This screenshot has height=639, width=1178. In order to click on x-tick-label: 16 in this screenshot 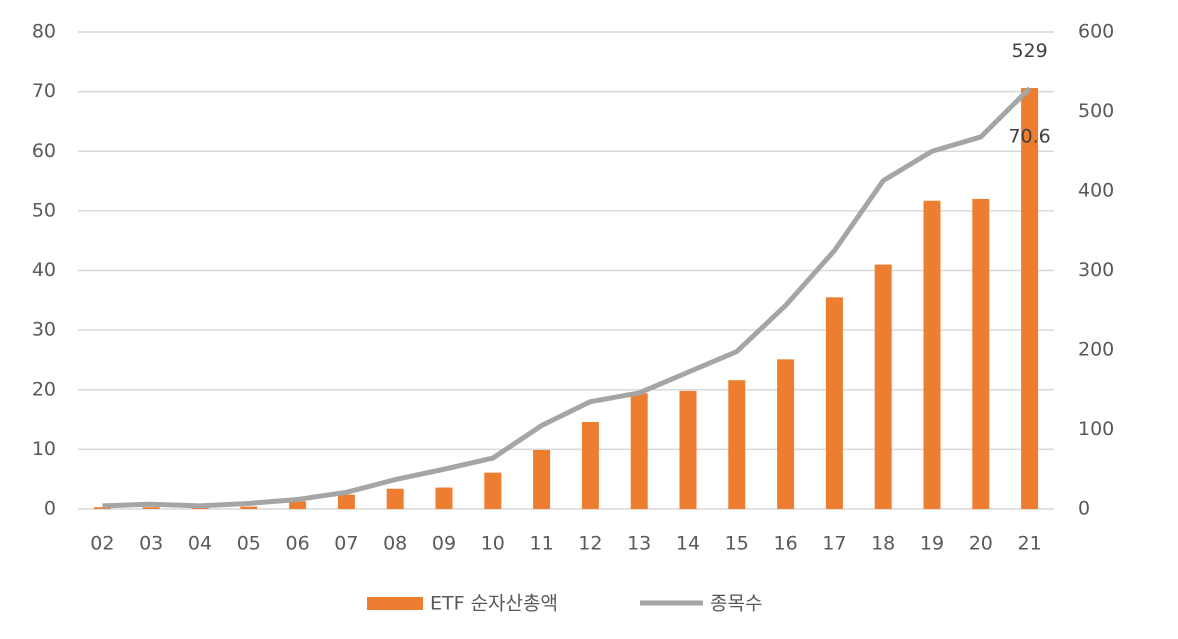, I will do `click(786, 544)`.